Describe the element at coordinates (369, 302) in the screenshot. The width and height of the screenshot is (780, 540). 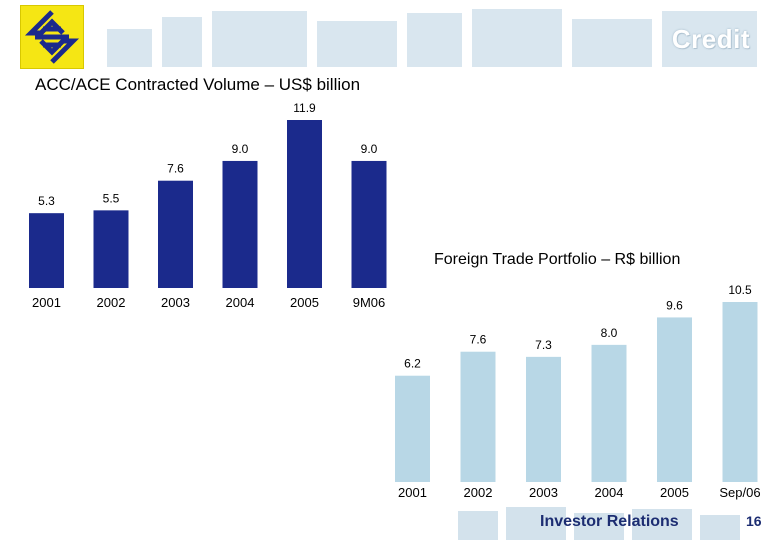
I see `chart1-tick-label: 9M06` at that location.